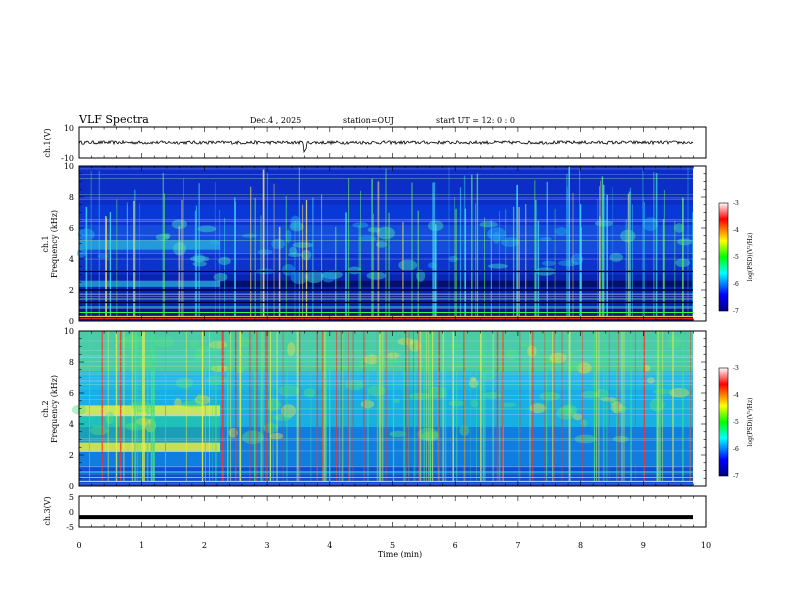  Describe the element at coordinates (78, 545) in the screenshot. I see `x-tick-label-0: 0` at that location.